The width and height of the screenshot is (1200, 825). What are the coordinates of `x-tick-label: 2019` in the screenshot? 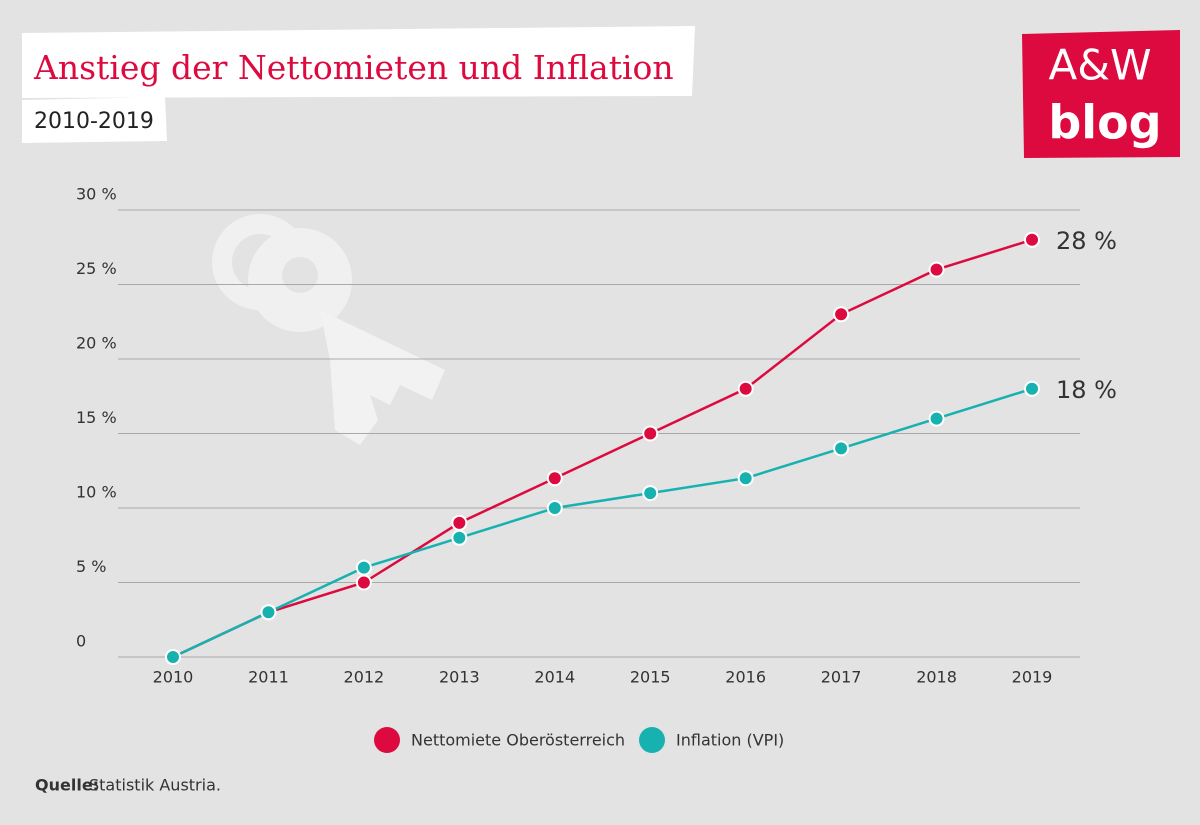 It's located at (1032, 677).